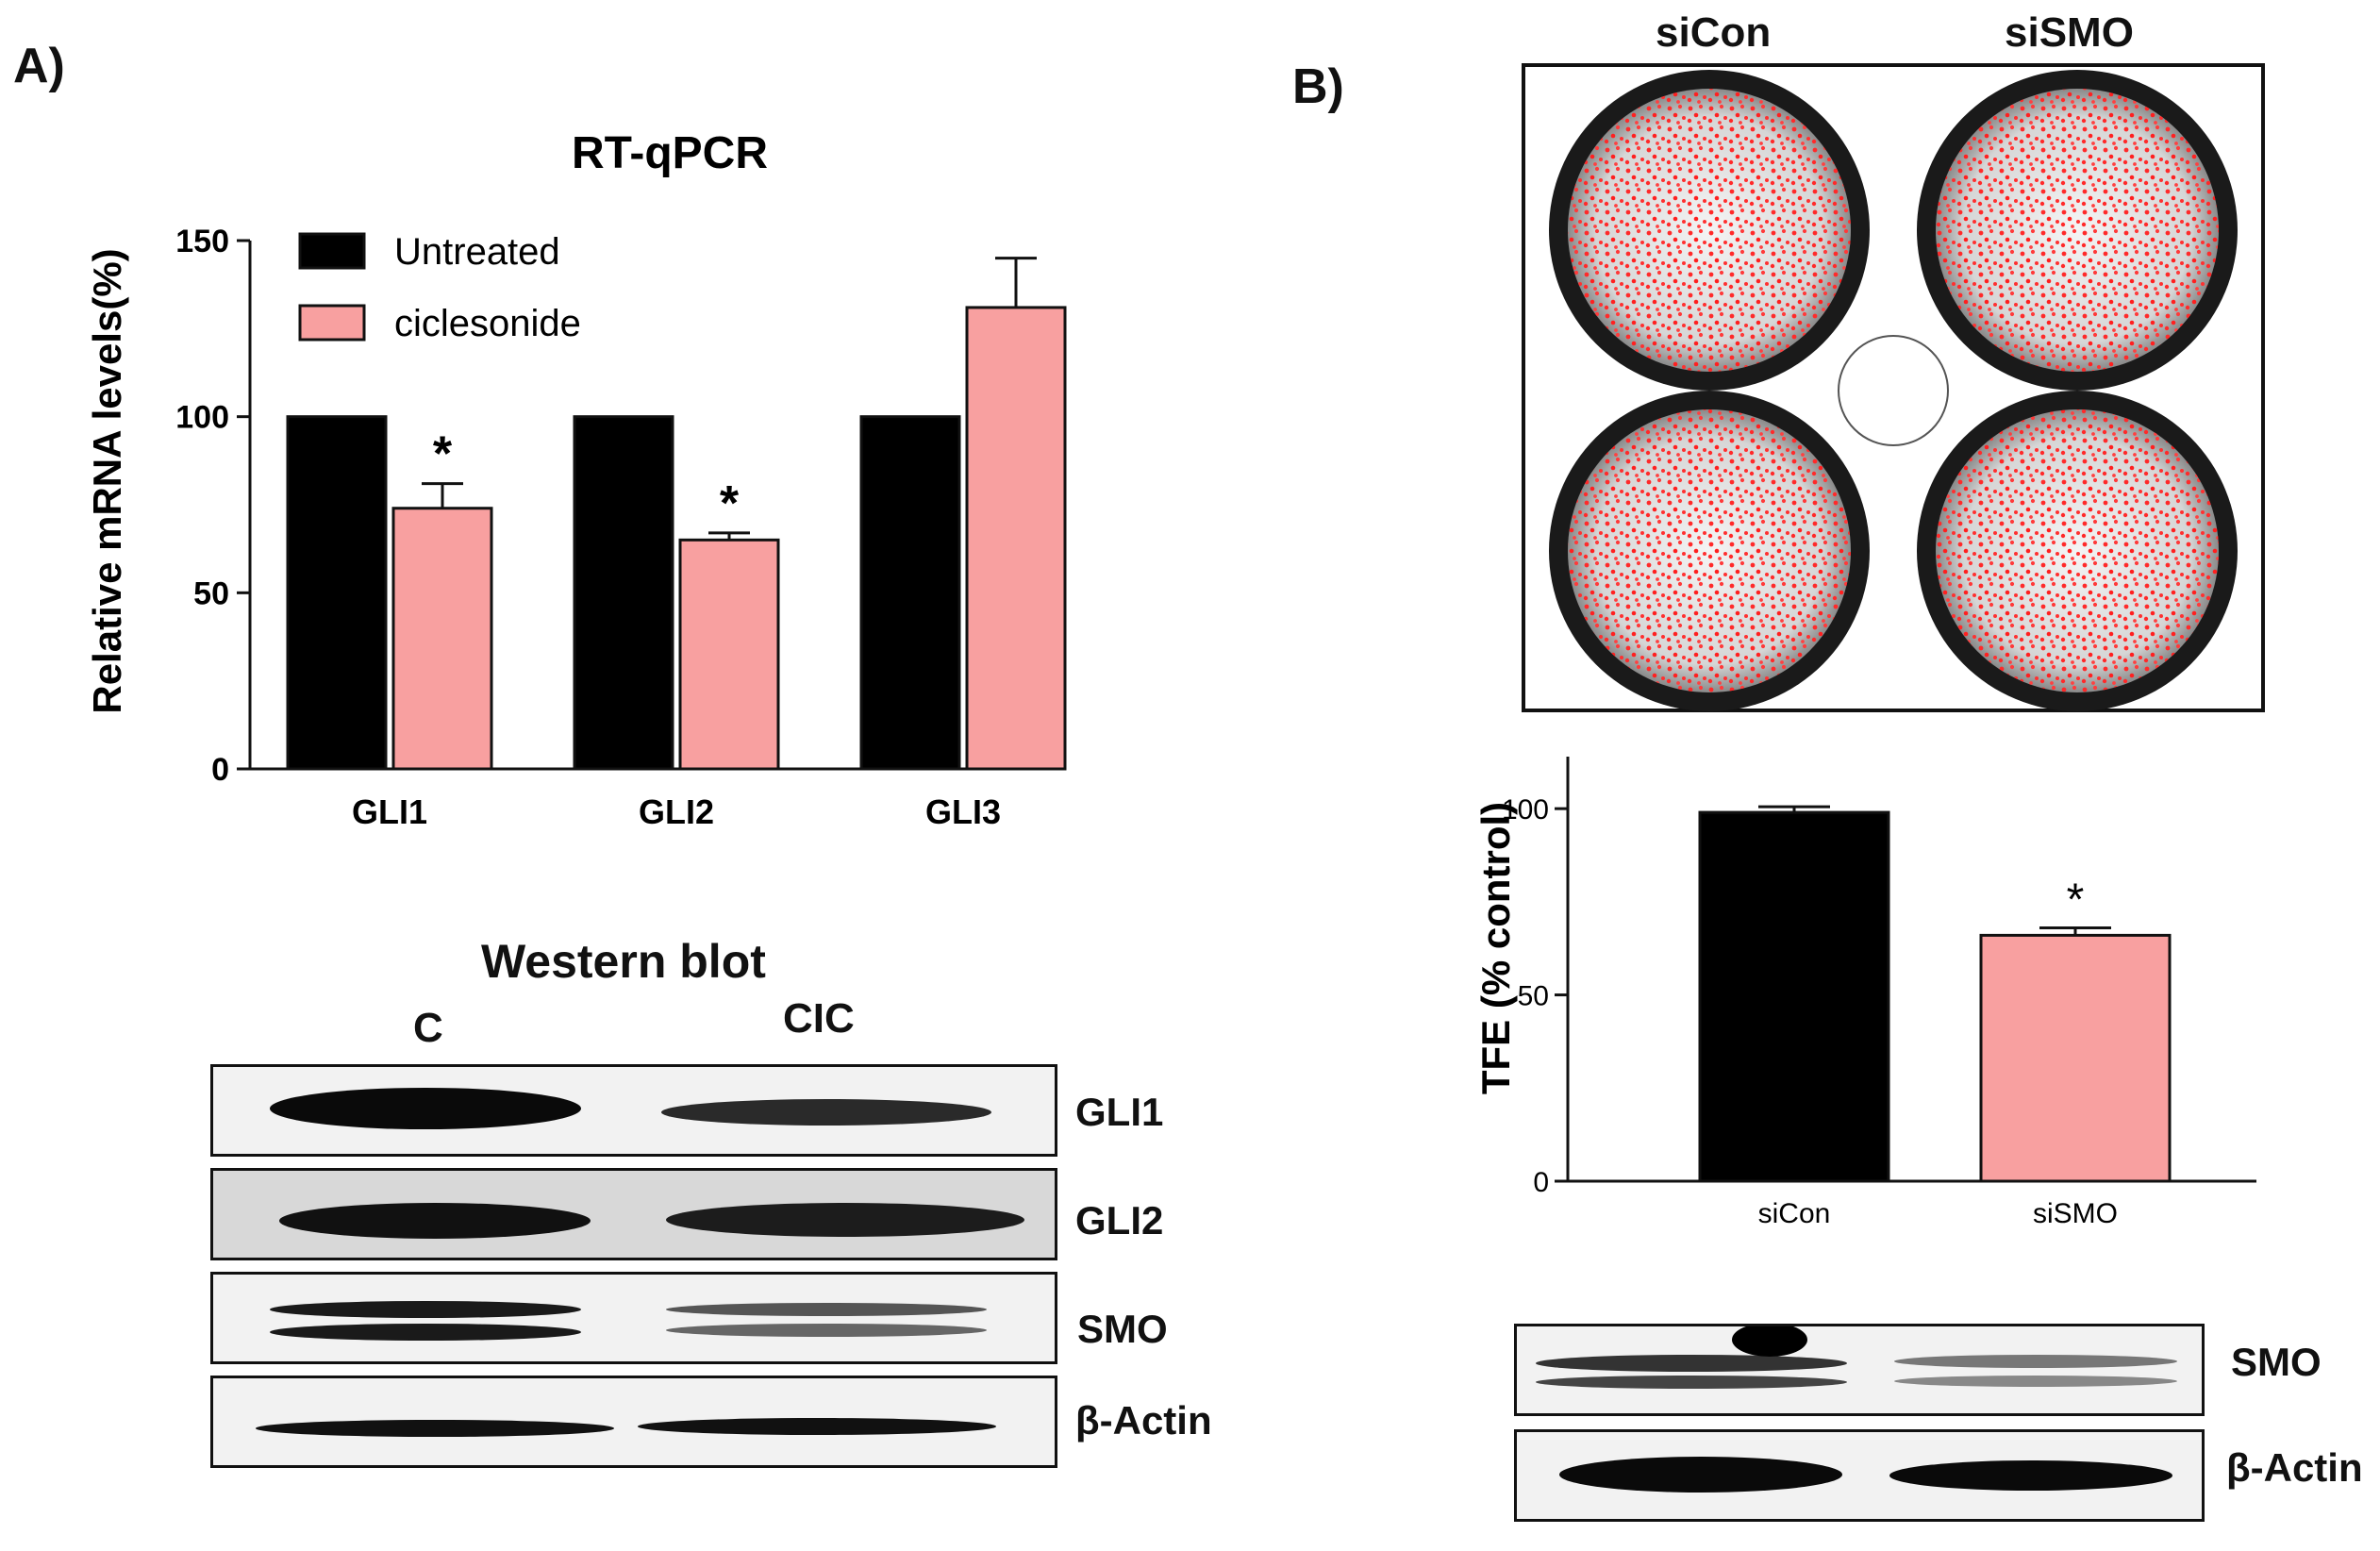  I want to click on lane-label-cic: CIC, so click(819, 1018).